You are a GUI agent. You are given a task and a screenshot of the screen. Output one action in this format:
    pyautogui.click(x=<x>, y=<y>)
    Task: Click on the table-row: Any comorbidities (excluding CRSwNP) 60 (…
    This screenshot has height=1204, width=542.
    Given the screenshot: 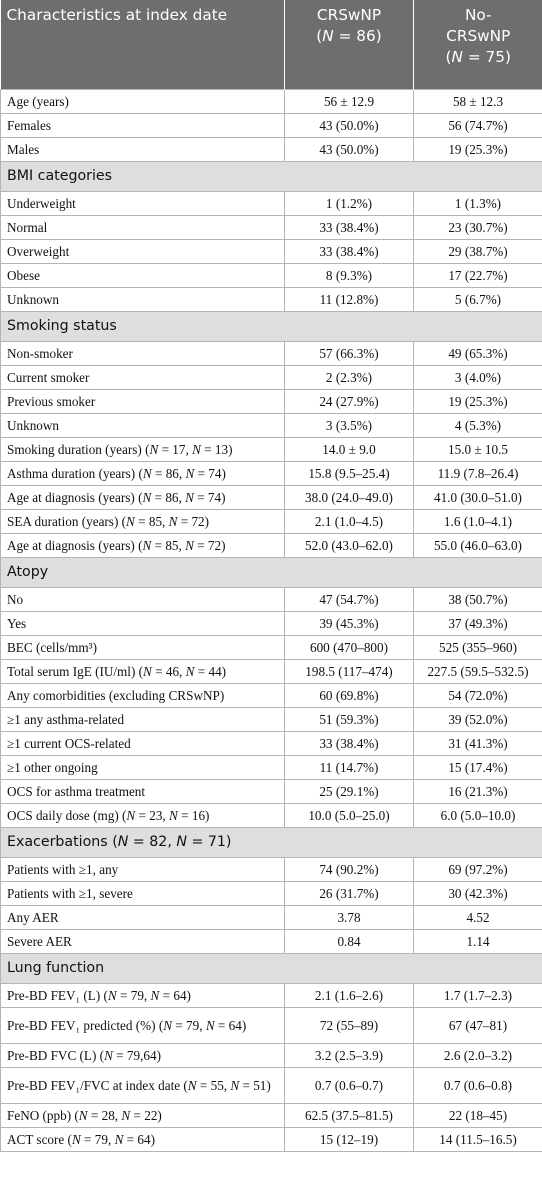 What is the action you would take?
    pyautogui.click(x=271, y=695)
    